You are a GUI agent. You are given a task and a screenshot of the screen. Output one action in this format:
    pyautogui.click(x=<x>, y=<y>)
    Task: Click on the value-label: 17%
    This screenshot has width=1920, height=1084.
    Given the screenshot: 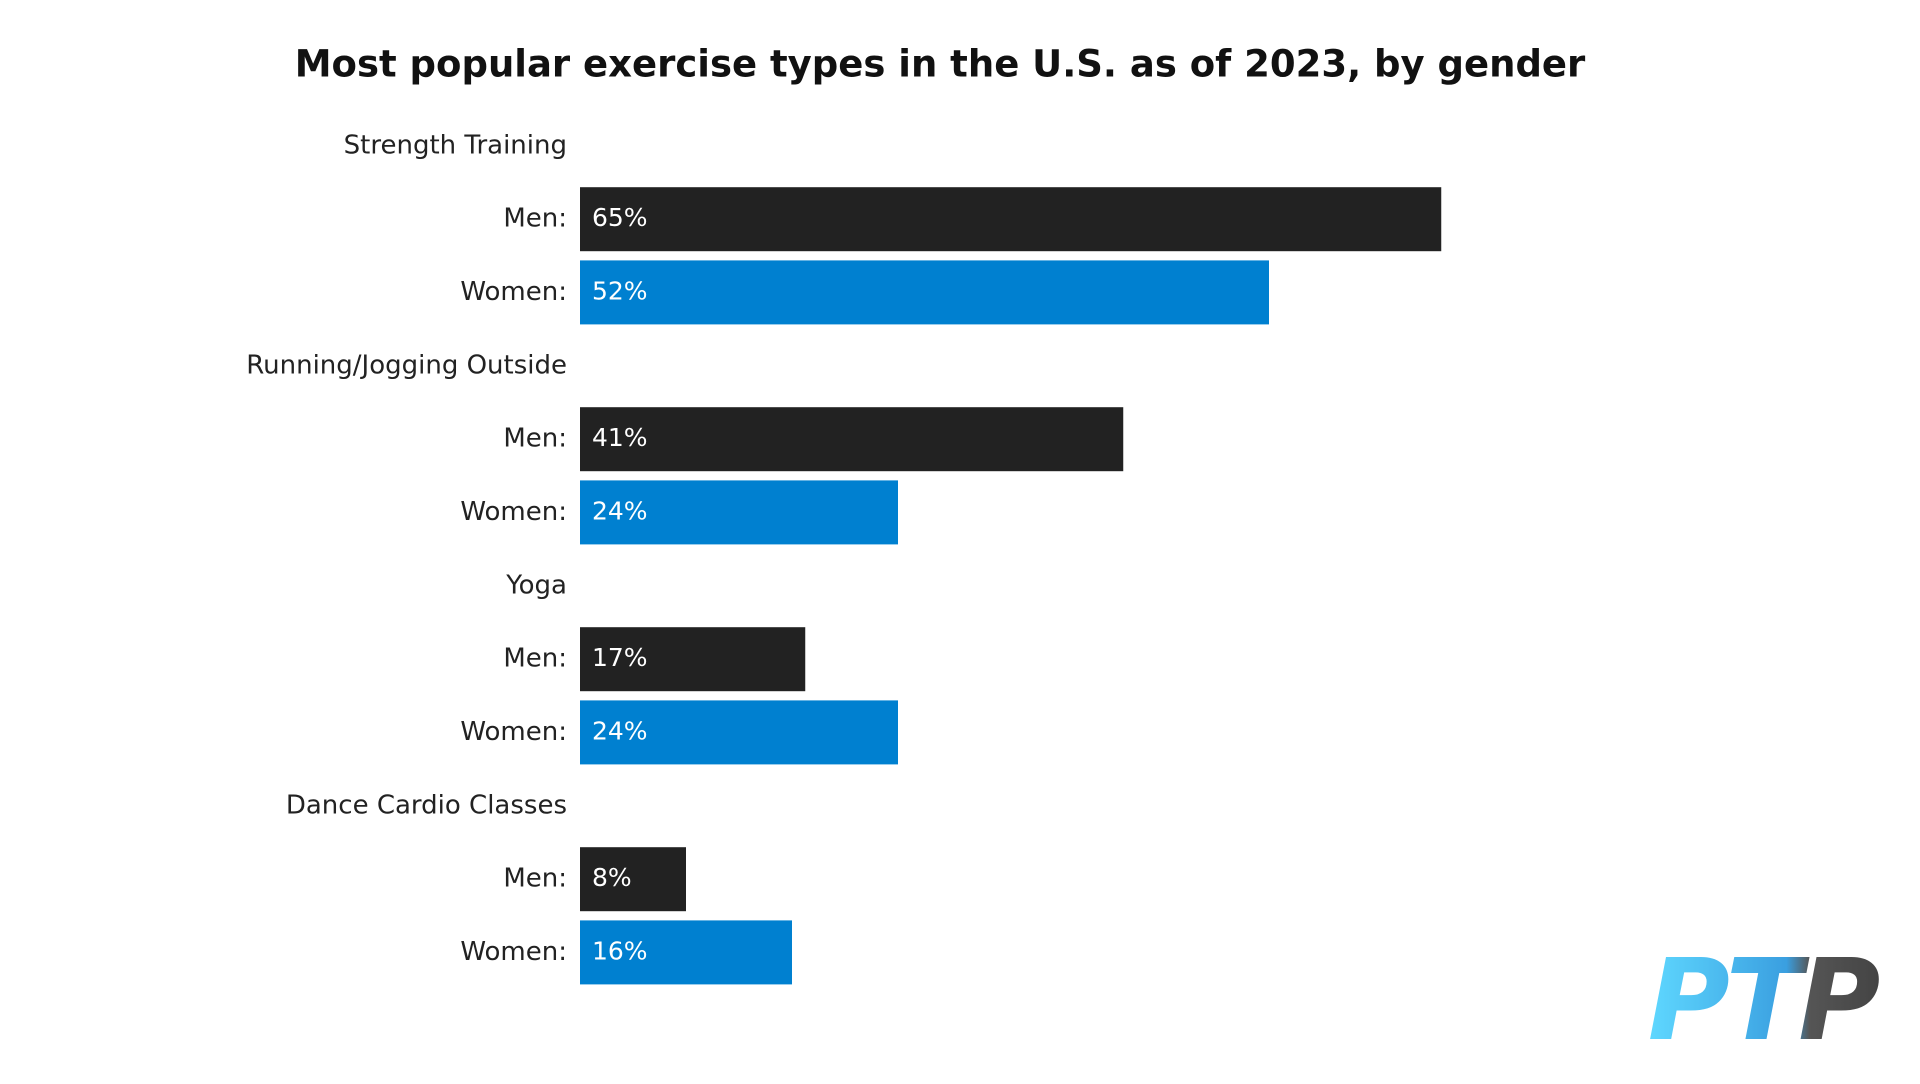 What is the action you would take?
    pyautogui.click(x=620, y=657)
    